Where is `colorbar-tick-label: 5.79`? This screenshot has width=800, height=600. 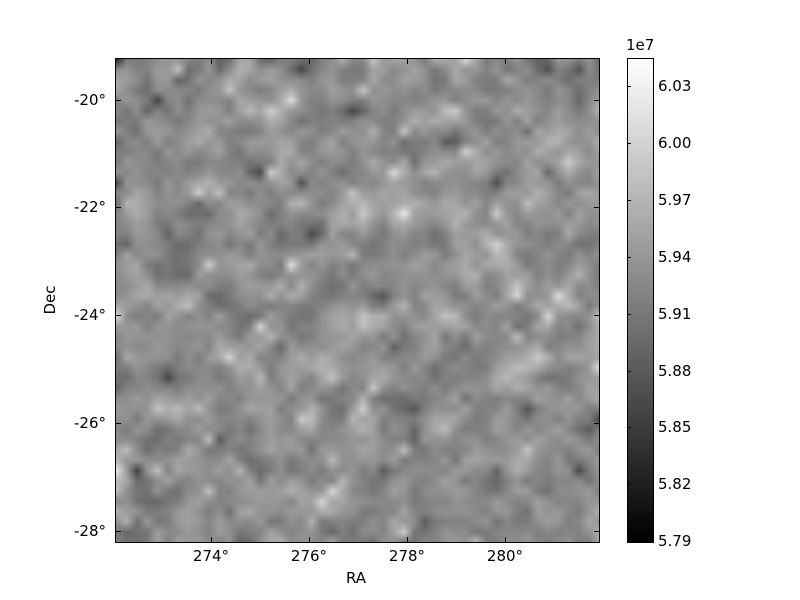 colorbar-tick-label: 5.79 is located at coordinates (675, 541).